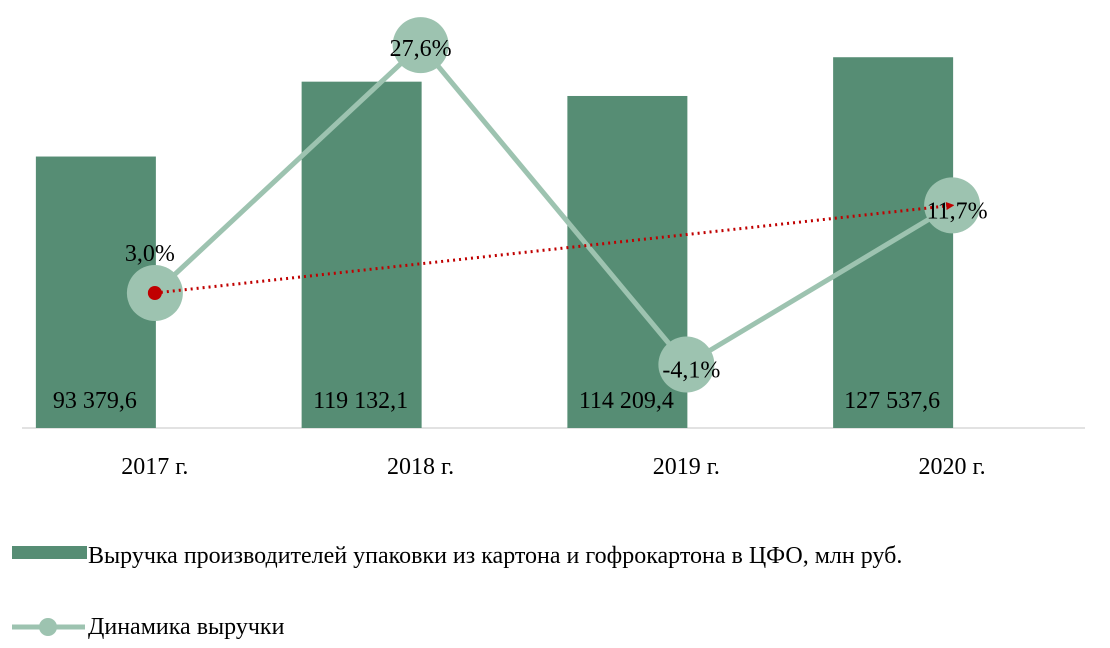 The image size is (1110, 648). I want to click on x-tick-label: 2017 г., so click(154, 467).